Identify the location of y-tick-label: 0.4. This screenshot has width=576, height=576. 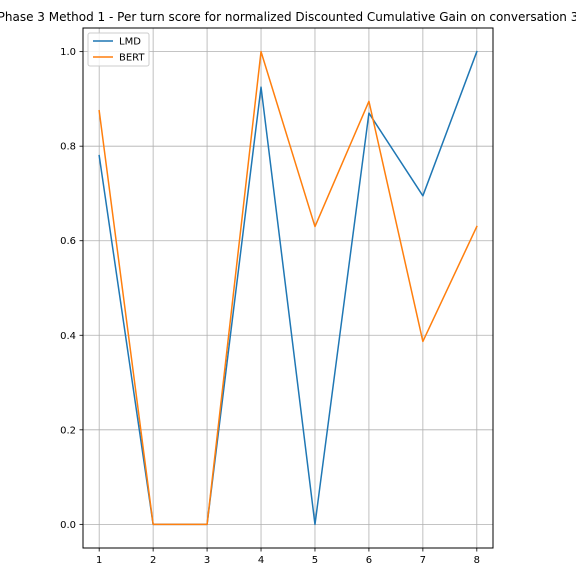
(68, 336).